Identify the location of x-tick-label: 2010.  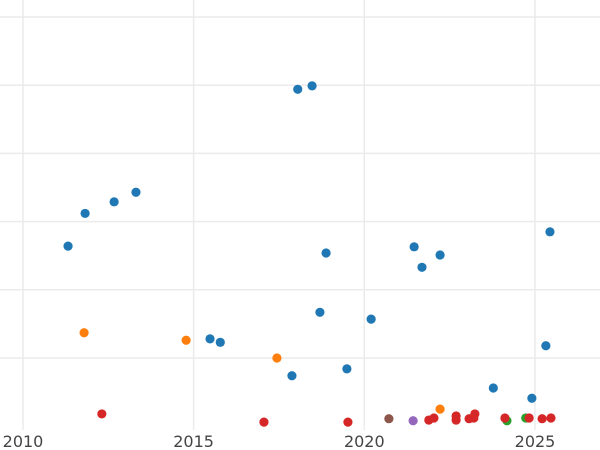
(23, 441).